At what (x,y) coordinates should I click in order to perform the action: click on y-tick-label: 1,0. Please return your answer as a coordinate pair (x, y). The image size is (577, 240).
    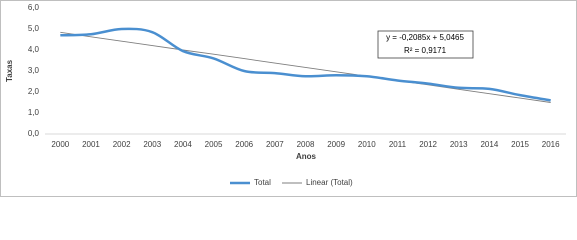
    Looking at the image, I should click on (34, 112).